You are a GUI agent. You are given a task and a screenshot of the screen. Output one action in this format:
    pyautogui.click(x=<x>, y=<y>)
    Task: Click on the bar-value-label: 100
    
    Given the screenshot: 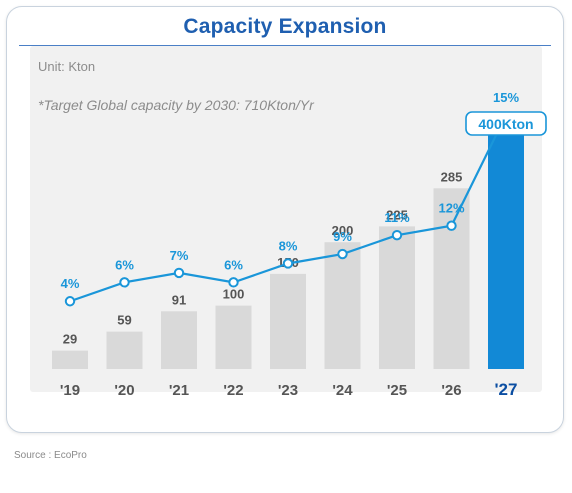 What is the action you would take?
    pyautogui.click(x=234, y=294)
    